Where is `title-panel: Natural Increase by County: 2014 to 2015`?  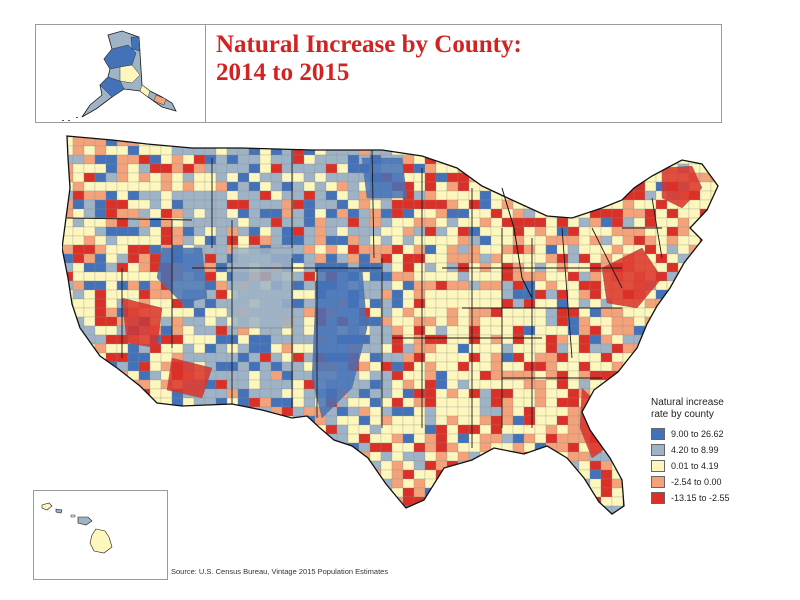 title-panel: Natural Increase by County: 2014 to 2015 is located at coordinates (463, 73).